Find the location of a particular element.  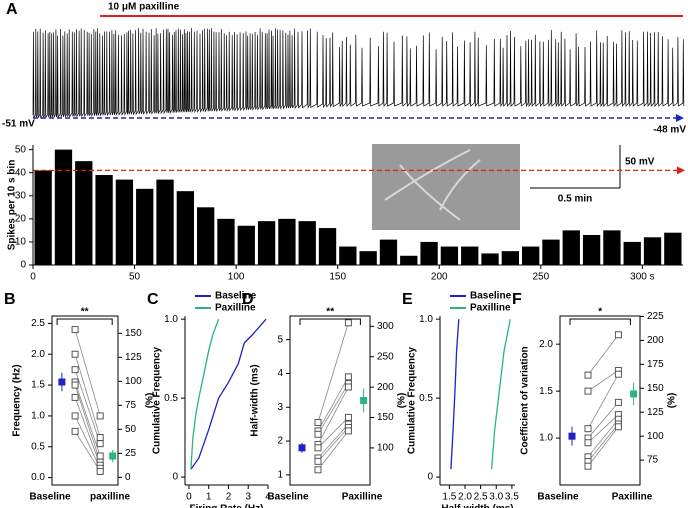

tick-label: 20 is located at coordinates (21, 218).